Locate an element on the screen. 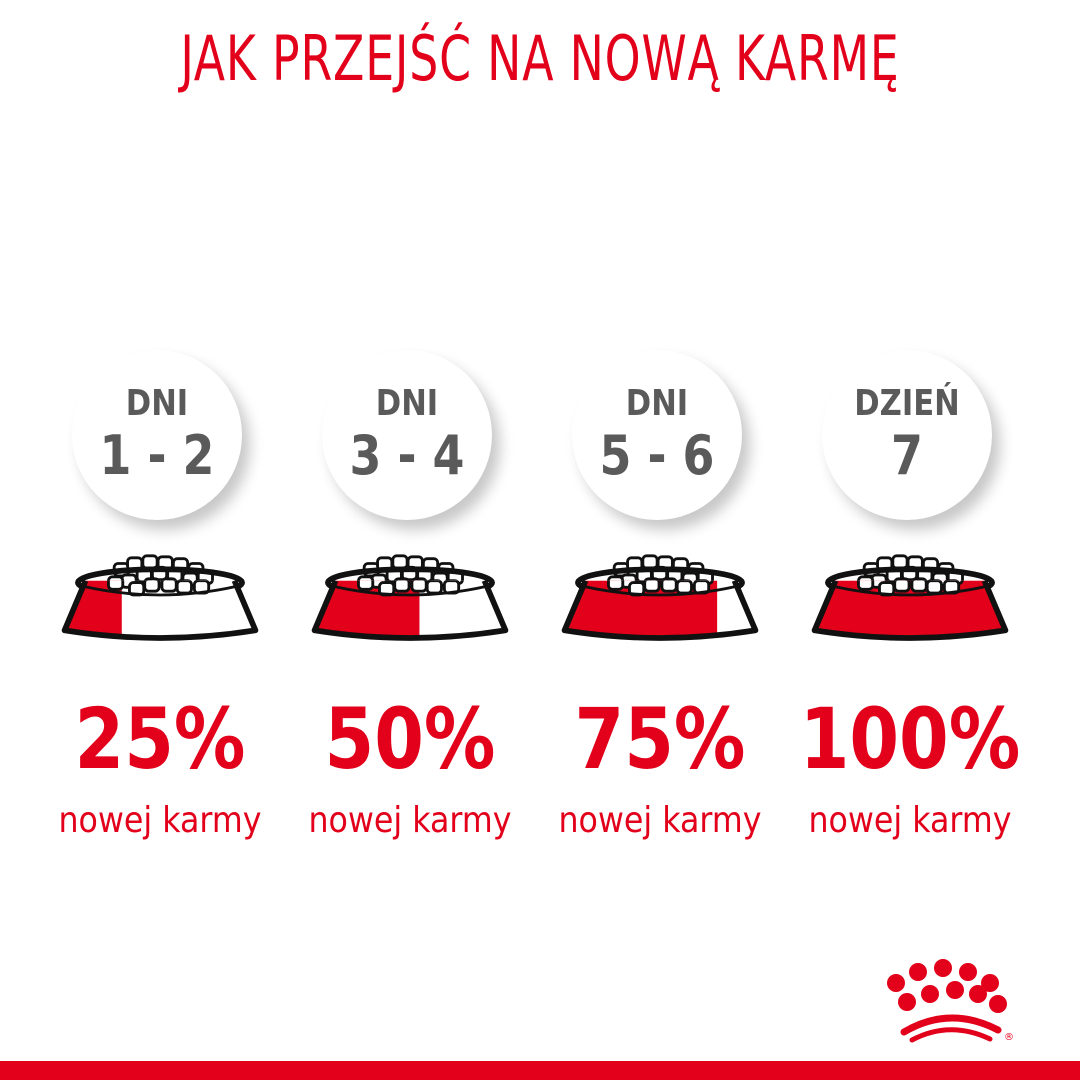 The width and height of the screenshot is (1080, 1080). day-range: 1 - 2 is located at coordinates (157, 455).